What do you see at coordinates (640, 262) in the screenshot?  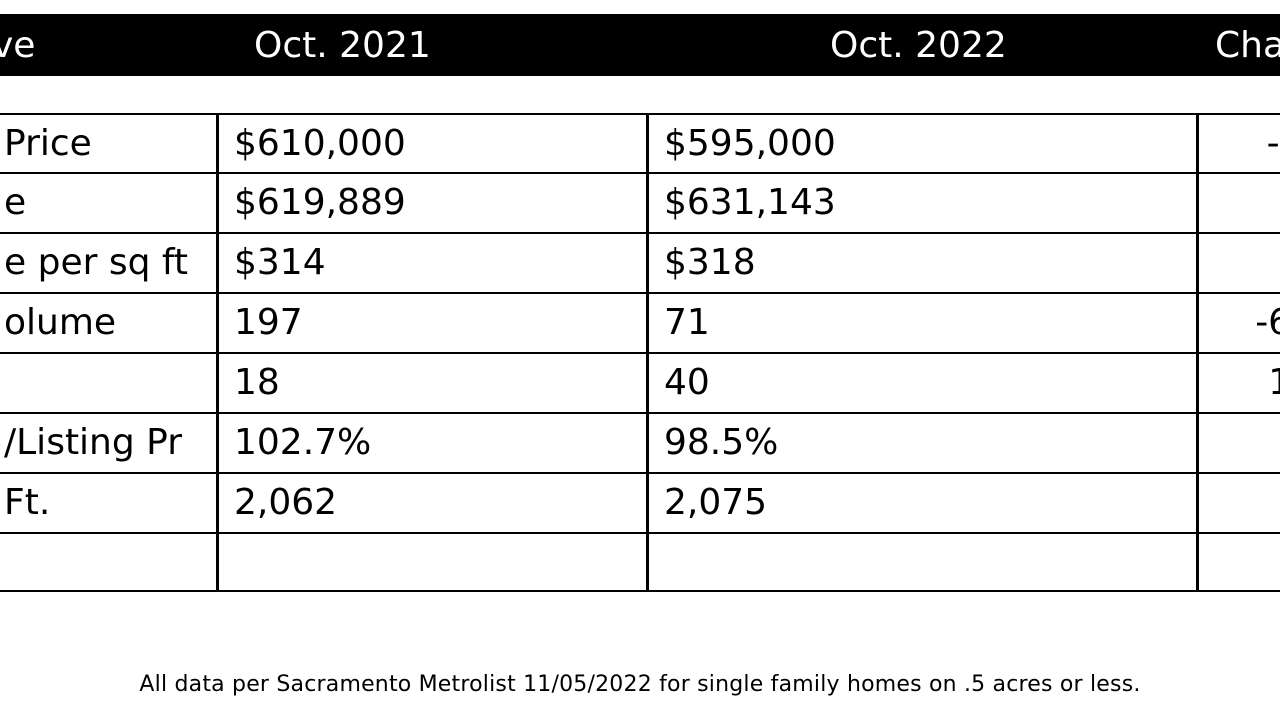 I see `table-row: e per sq ft $314 $318 1` at bounding box center [640, 262].